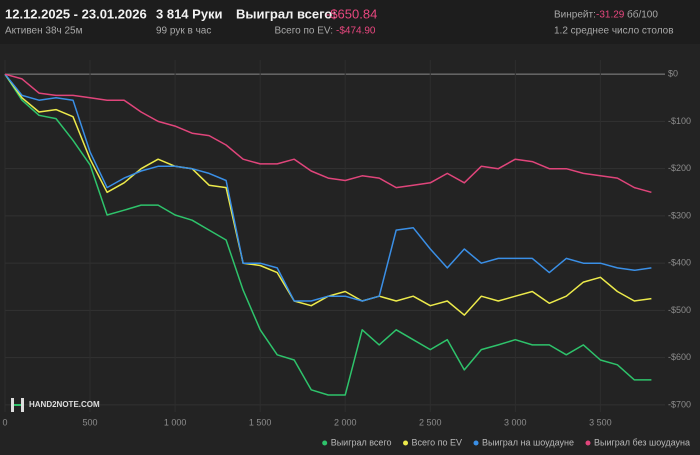 Image resolution: width=700 pixels, height=455 pixels. Describe the element at coordinates (260, 422) in the screenshot. I see `x-tick-label: 1 500` at that location.